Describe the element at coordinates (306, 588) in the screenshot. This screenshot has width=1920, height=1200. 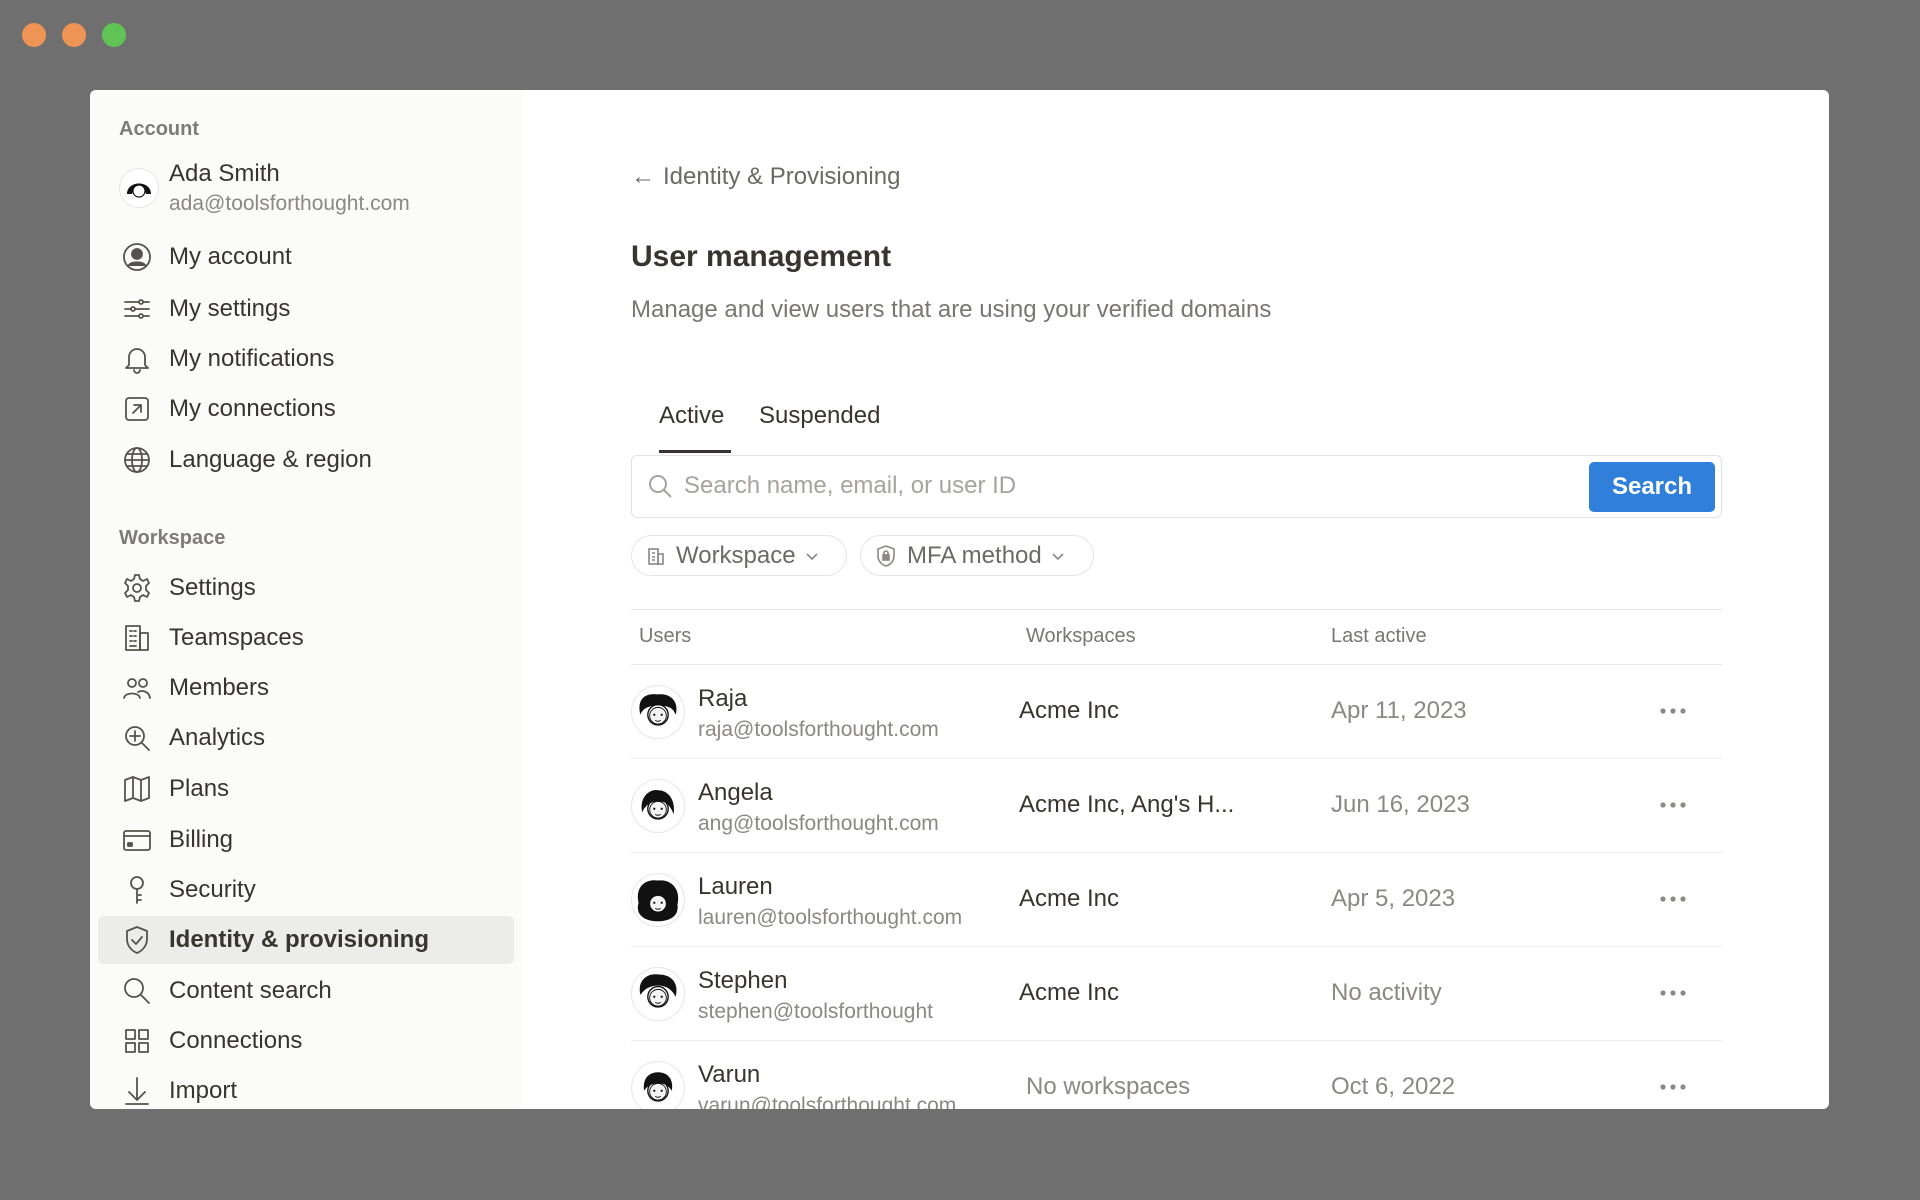
I see `sidebar-item-settings: Settings` at that location.